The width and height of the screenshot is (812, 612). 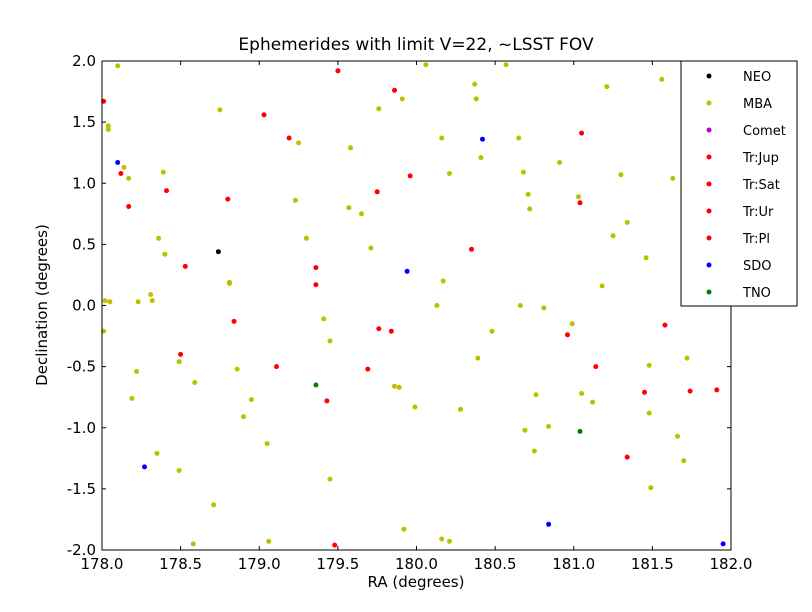 I want to click on x-tick-label: 181.0, so click(x=573, y=564).